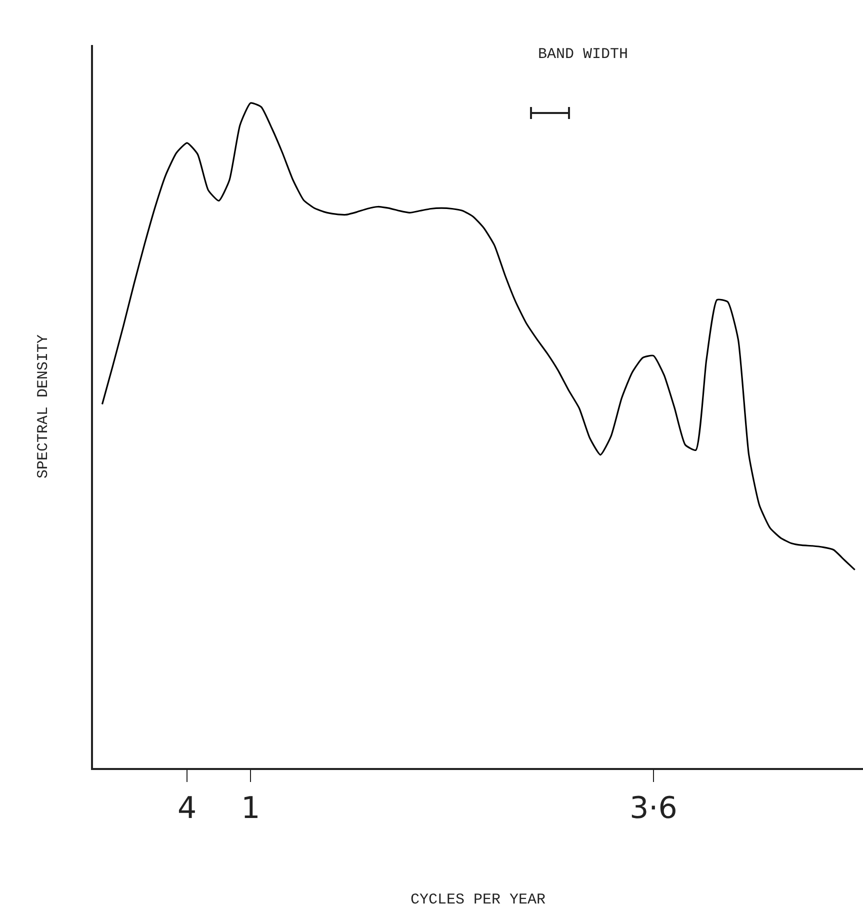 Image resolution: width=863 pixels, height=912 pixels. Describe the element at coordinates (250, 808) in the screenshot. I see `x-tick-label: 1` at that location.